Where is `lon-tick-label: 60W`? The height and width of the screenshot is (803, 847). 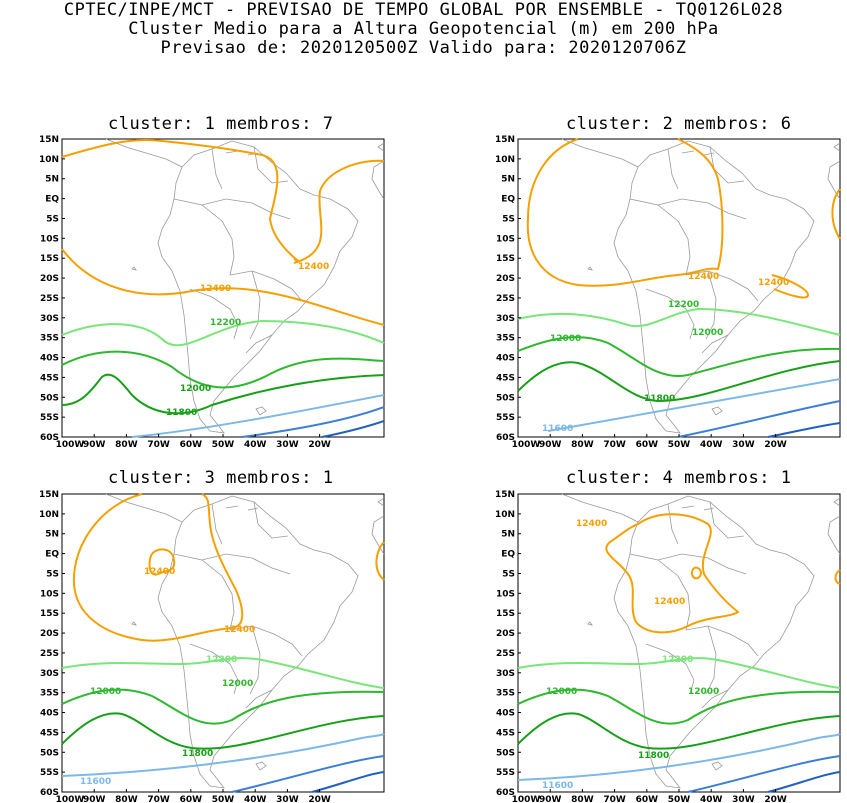
lon-tick-label: 60W is located at coordinates (191, 445).